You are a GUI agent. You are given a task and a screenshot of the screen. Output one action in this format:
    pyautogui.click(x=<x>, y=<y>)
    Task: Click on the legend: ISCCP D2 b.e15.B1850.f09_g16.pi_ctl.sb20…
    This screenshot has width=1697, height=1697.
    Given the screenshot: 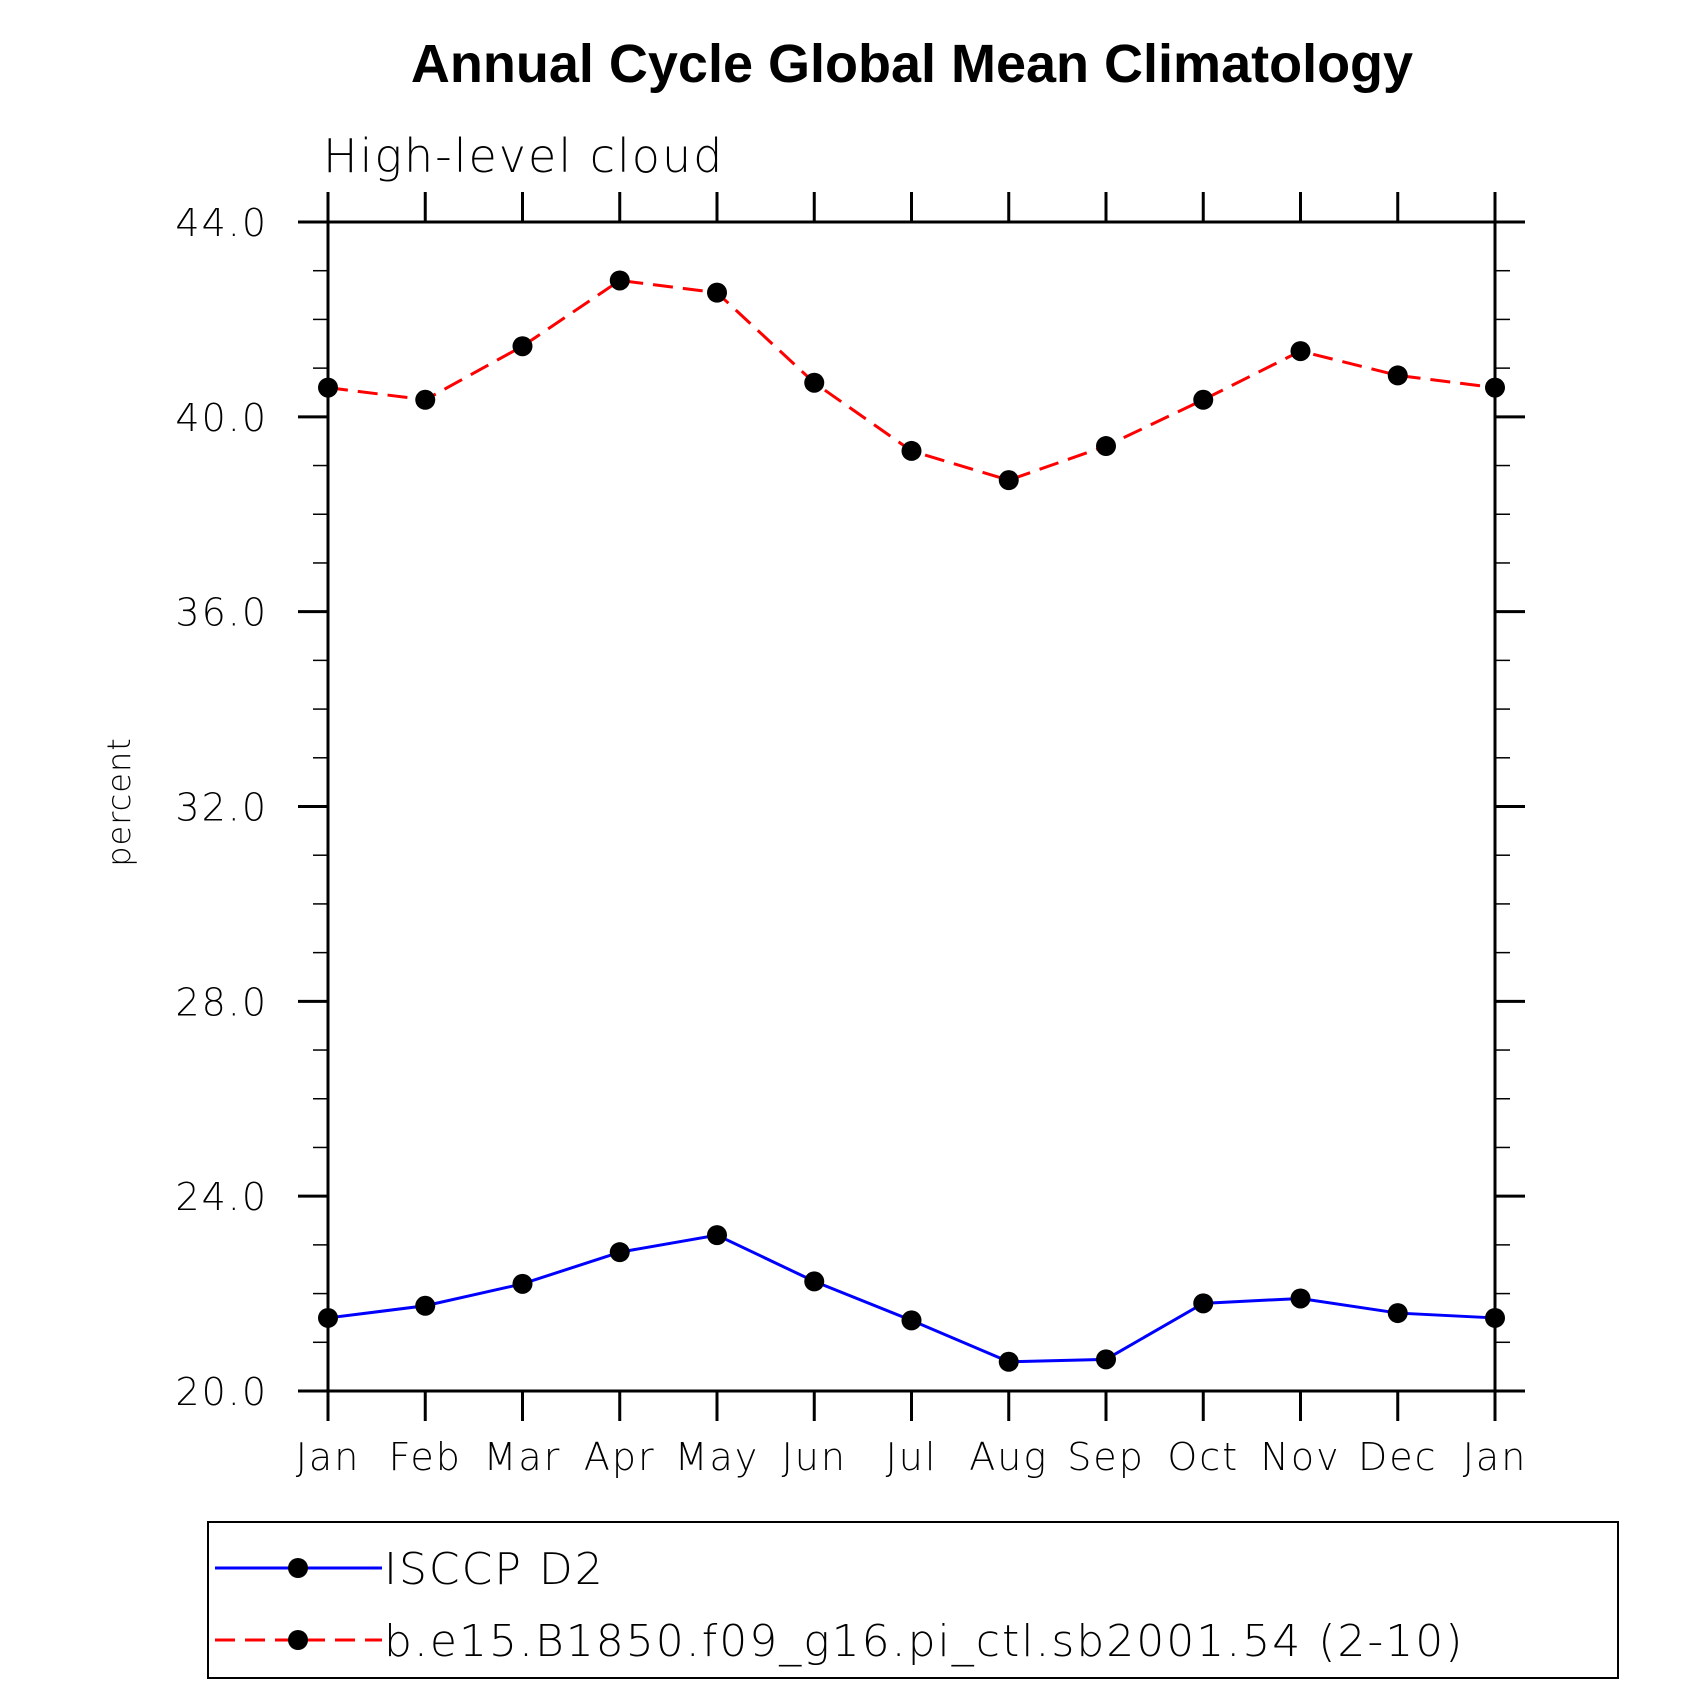 What is the action you would take?
    pyautogui.click(x=913, y=1600)
    